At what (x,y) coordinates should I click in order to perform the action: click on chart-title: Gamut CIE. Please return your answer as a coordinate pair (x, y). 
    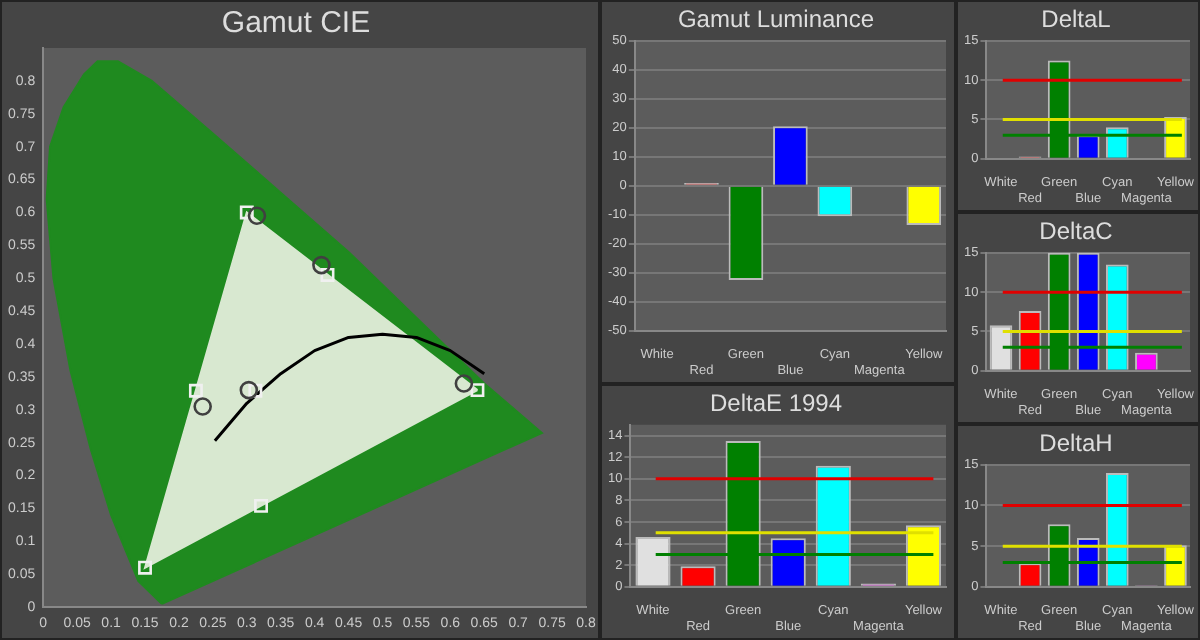
    Looking at the image, I should click on (296, 23).